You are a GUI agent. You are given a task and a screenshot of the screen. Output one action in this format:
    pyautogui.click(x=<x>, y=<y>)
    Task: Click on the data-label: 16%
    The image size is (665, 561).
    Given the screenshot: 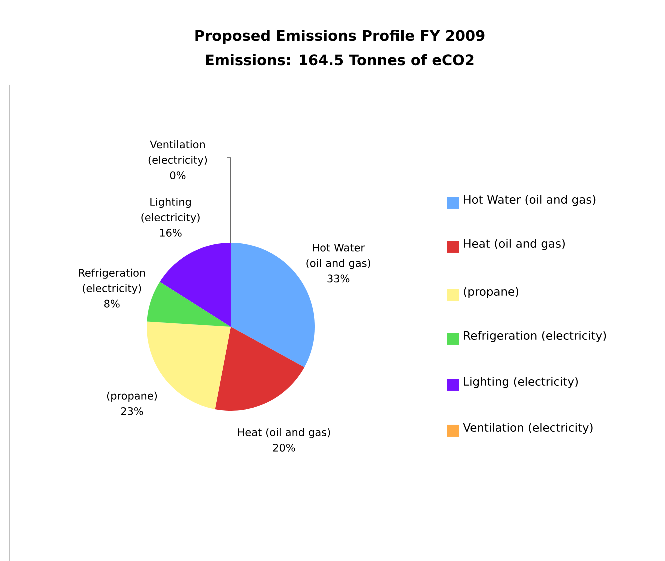 What is the action you would take?
    pyautogui.click(x=171, y=233)
    